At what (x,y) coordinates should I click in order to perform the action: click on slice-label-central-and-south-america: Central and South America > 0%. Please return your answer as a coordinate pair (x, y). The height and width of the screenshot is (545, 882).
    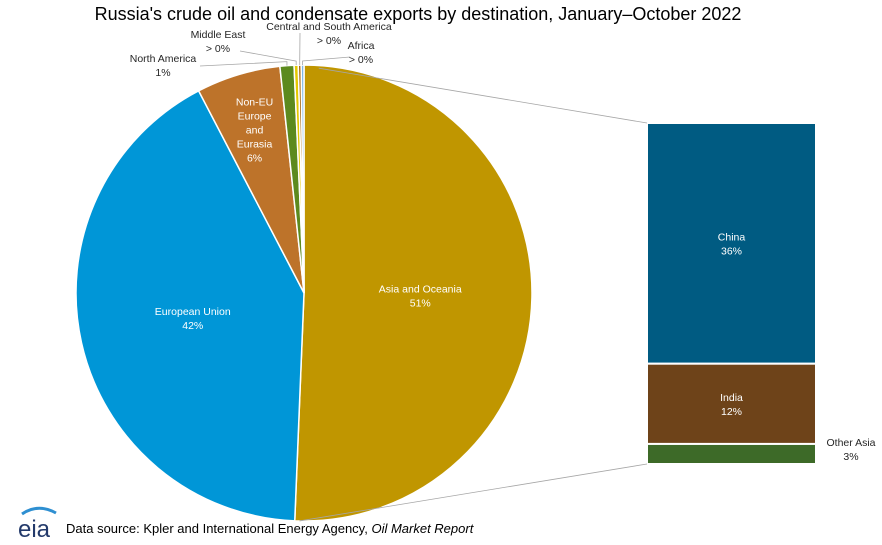
    Looking at the image, I should click on (329, 34).